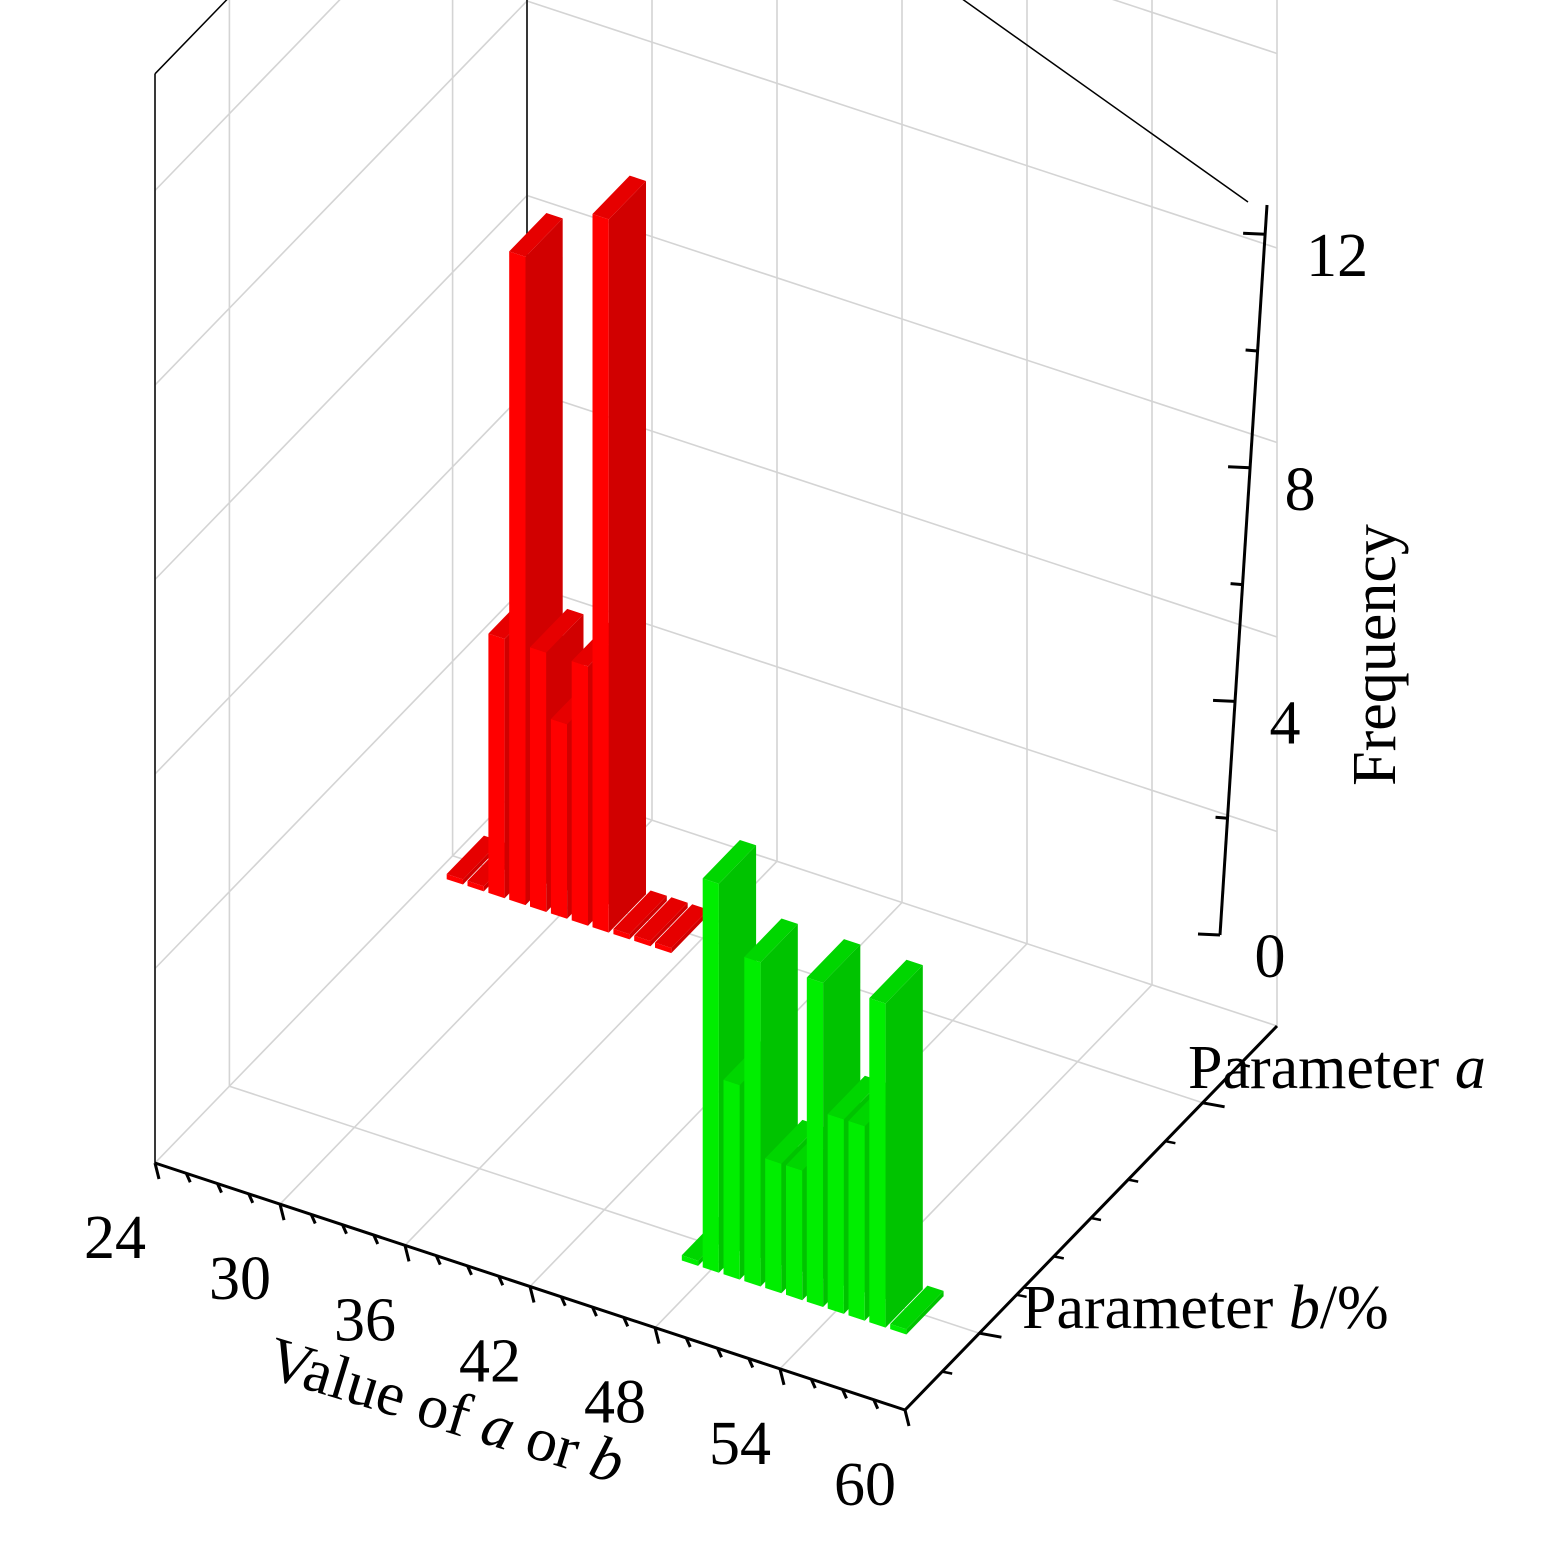 This screenshot has height=1550, width=1550. What do you see at coordinates (365, 1320) in the screenshot?
I see `x-tick-label: 36` at bounding box center [365, 1320].